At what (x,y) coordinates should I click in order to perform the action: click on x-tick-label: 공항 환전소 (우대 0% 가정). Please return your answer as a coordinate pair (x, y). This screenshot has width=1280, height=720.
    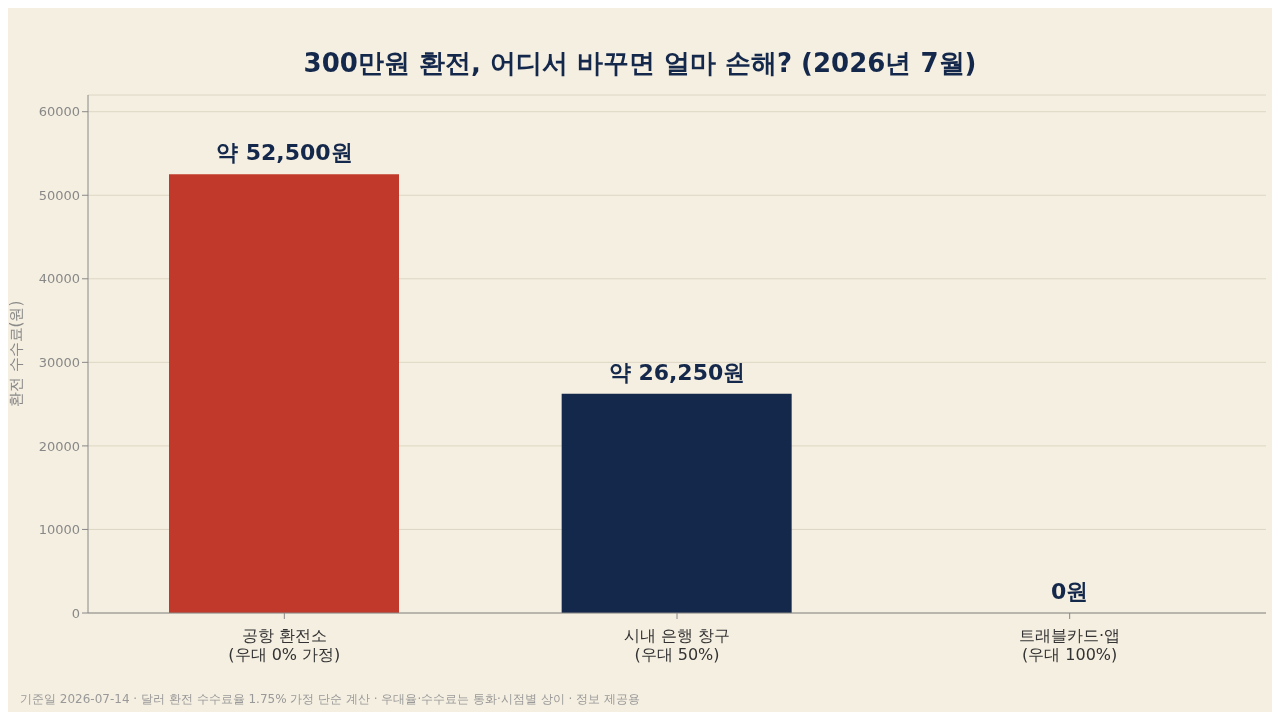
    Looking at the image, I should click on (284, 645).